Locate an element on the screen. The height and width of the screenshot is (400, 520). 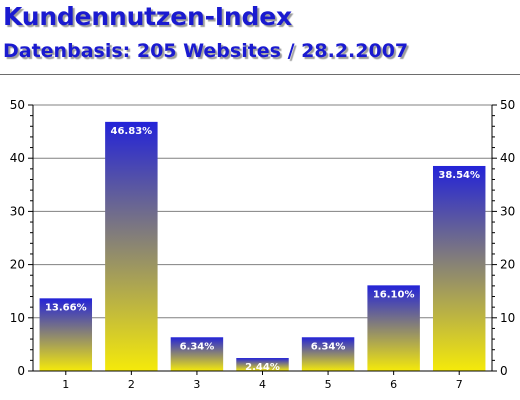
title-divider is located at coordinates (260, 74).